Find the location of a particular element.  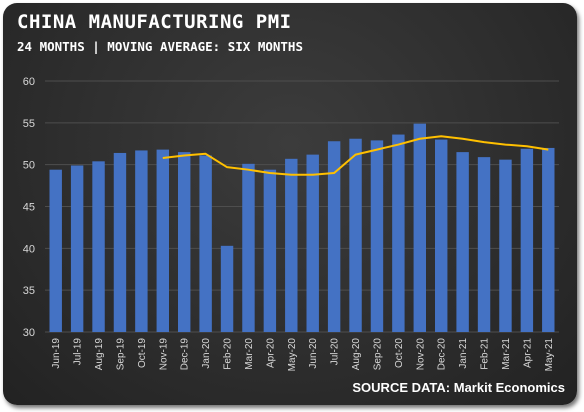

x-tick-label: Dec-19 is located at coordinates (185, 354).